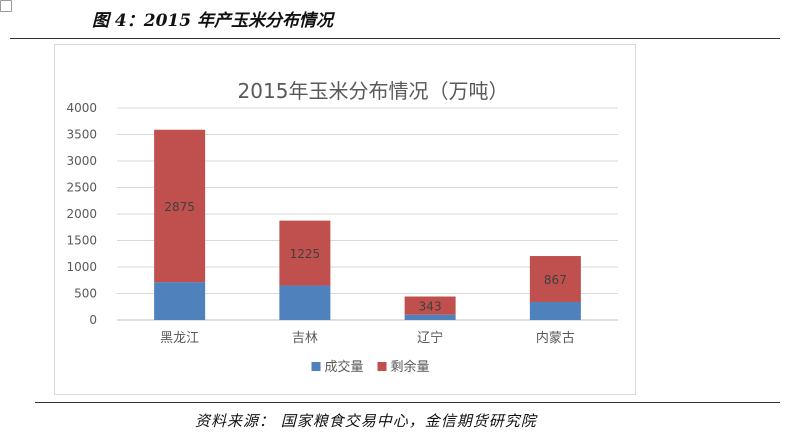 The height and width of the screenshot is (436, 793). Describe the element at coordinates (81, 135) in the screenshot. I see `y-tick-label: 3500` at that location.